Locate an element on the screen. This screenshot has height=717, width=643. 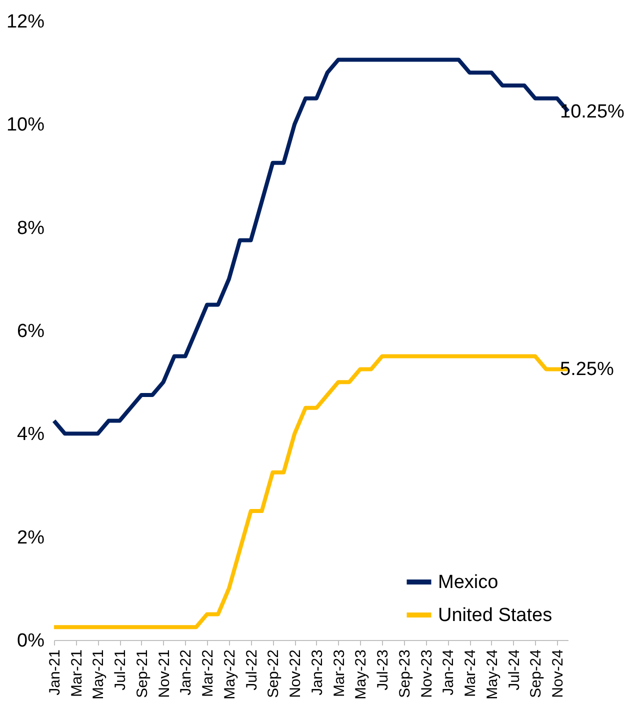
y-tick-label: 10% is located at coordinates (25, 125).